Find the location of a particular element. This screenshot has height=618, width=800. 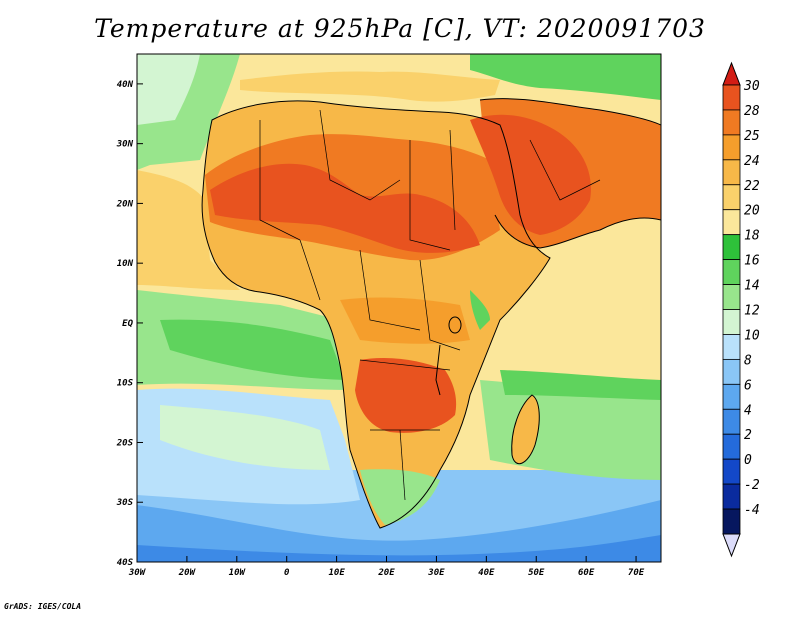

x-tick-label: 30W is located at coordinates (137, 573).